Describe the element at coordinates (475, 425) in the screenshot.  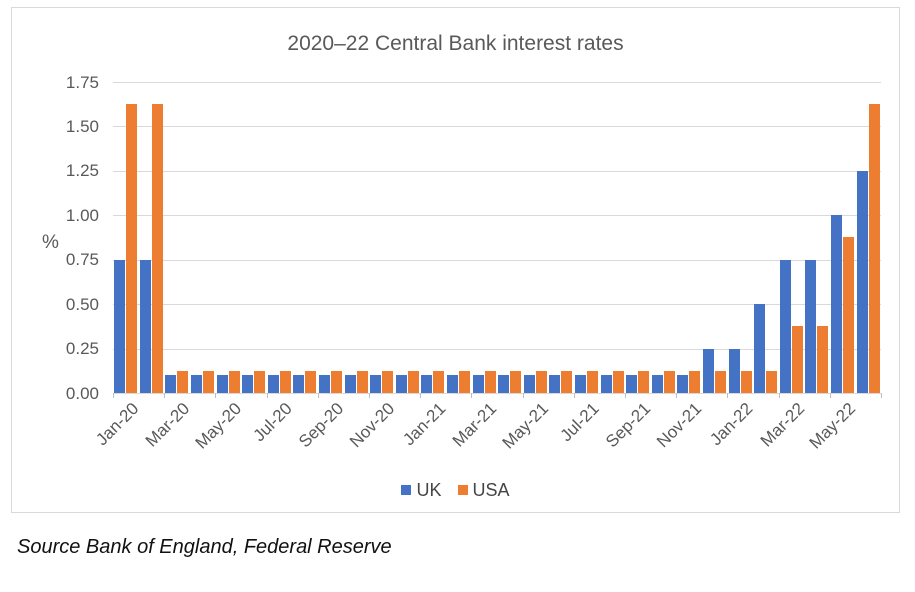
I see `x-axis-label-mar-21: Mar-21` at that location.